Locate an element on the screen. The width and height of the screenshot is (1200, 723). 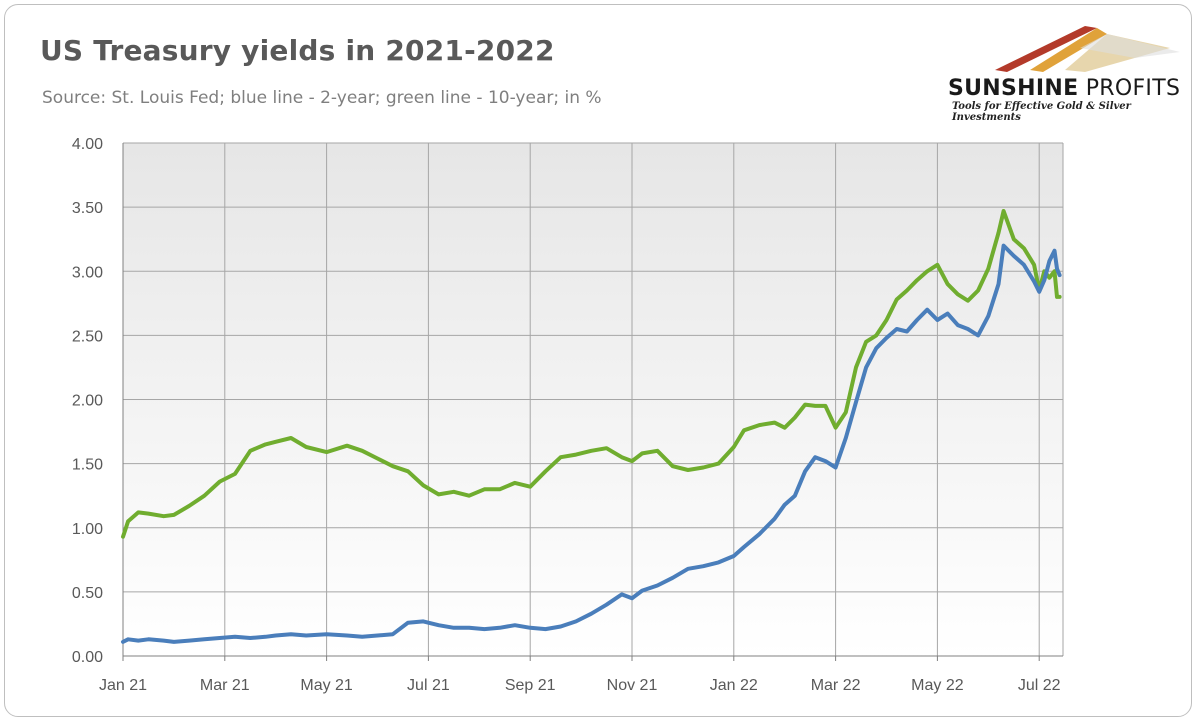
y-tick-label: 3.50 is located at coordinates (87, 208).